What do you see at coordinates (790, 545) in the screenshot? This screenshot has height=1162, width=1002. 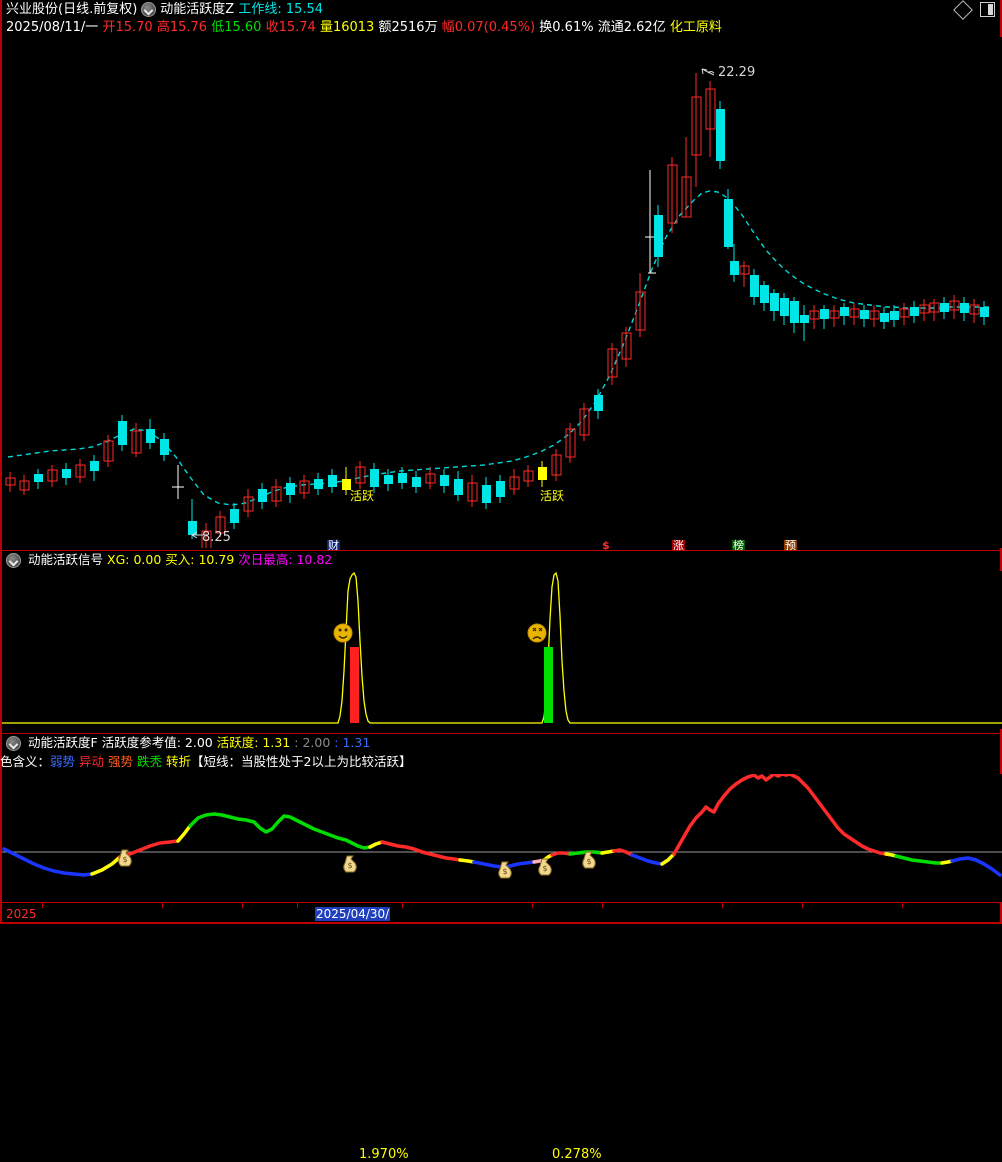 I see `marker-badge-yu: 预` at bounding box center [790, 545].